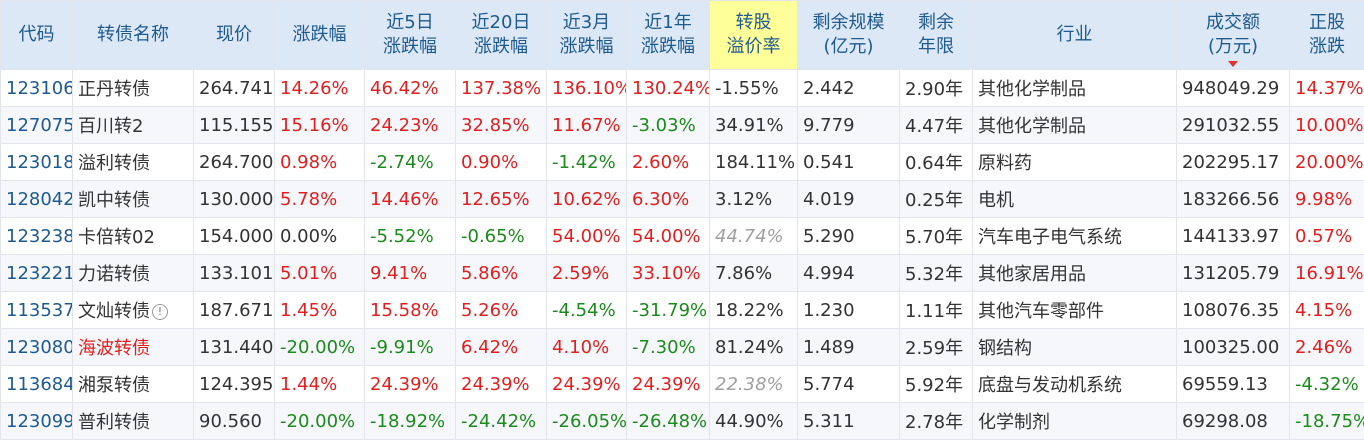 This screenshot has height=441, width=1364. What do you see at coordinates (1233, 199) in the screenshot?
I see `turnover-cell: 183266.56` at bounding box center [1233, 199].